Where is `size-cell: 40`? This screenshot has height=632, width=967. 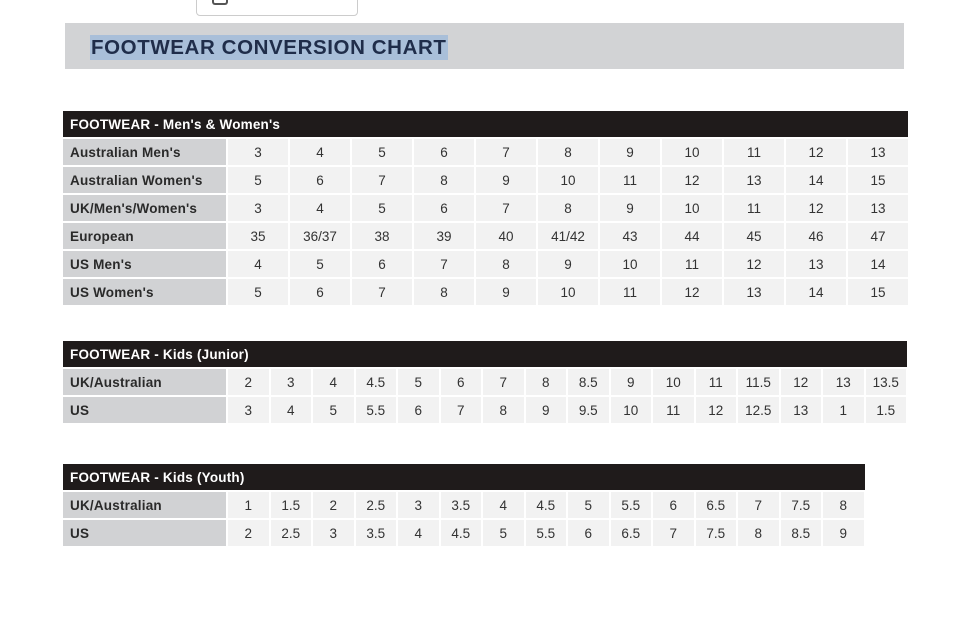
size-cell: 40 is located at coordinates (506, 236).